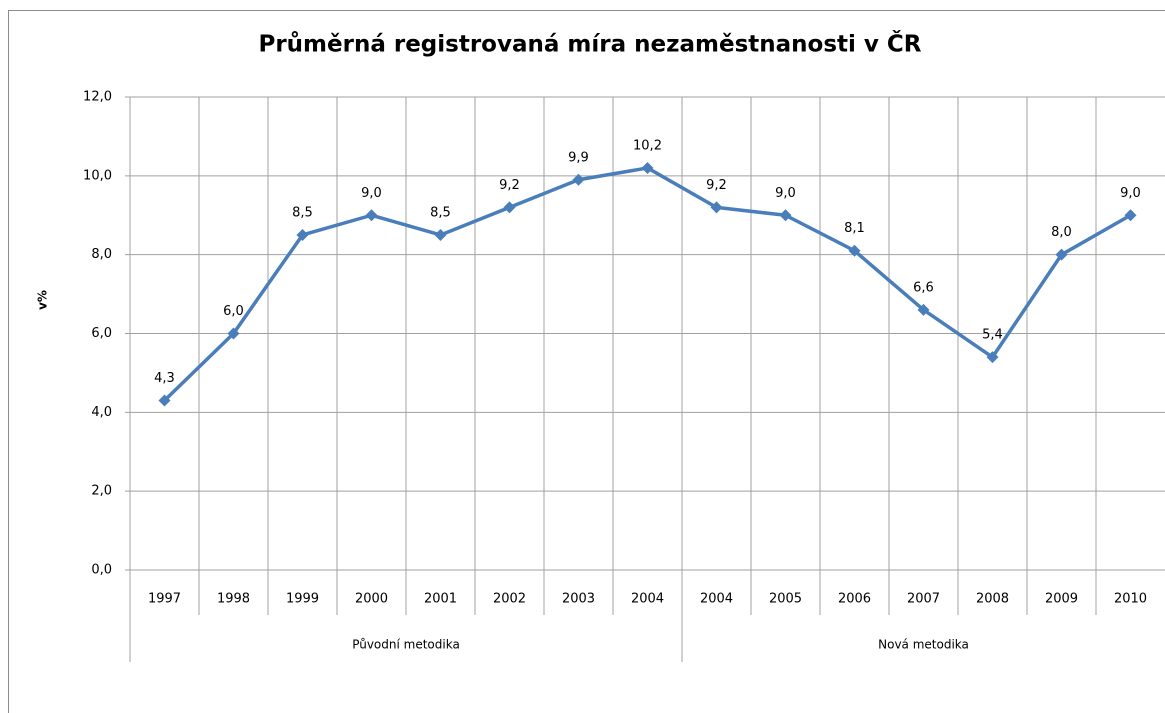 Image resolution: width=1165 pixels, height=713 pixels. What do you see at coordinates (97, 97) in the screenshot?
I see `y-tick-label: 12,0` at bounding box center [97, 97].